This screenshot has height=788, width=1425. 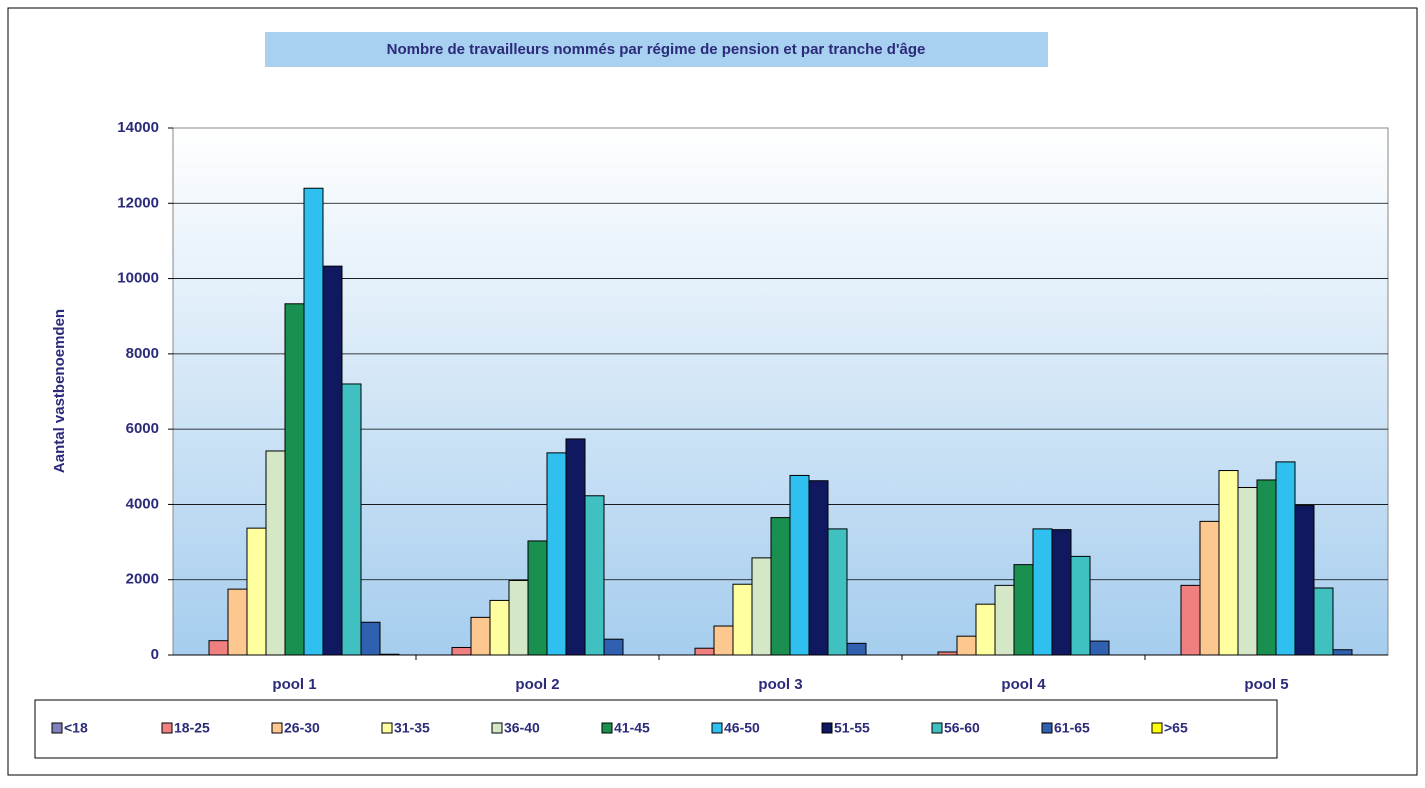 What do you see at coordinates (142, 353) in the screenshot?
I see `y-tick-label: 8000` at bounding box center [142, 353].